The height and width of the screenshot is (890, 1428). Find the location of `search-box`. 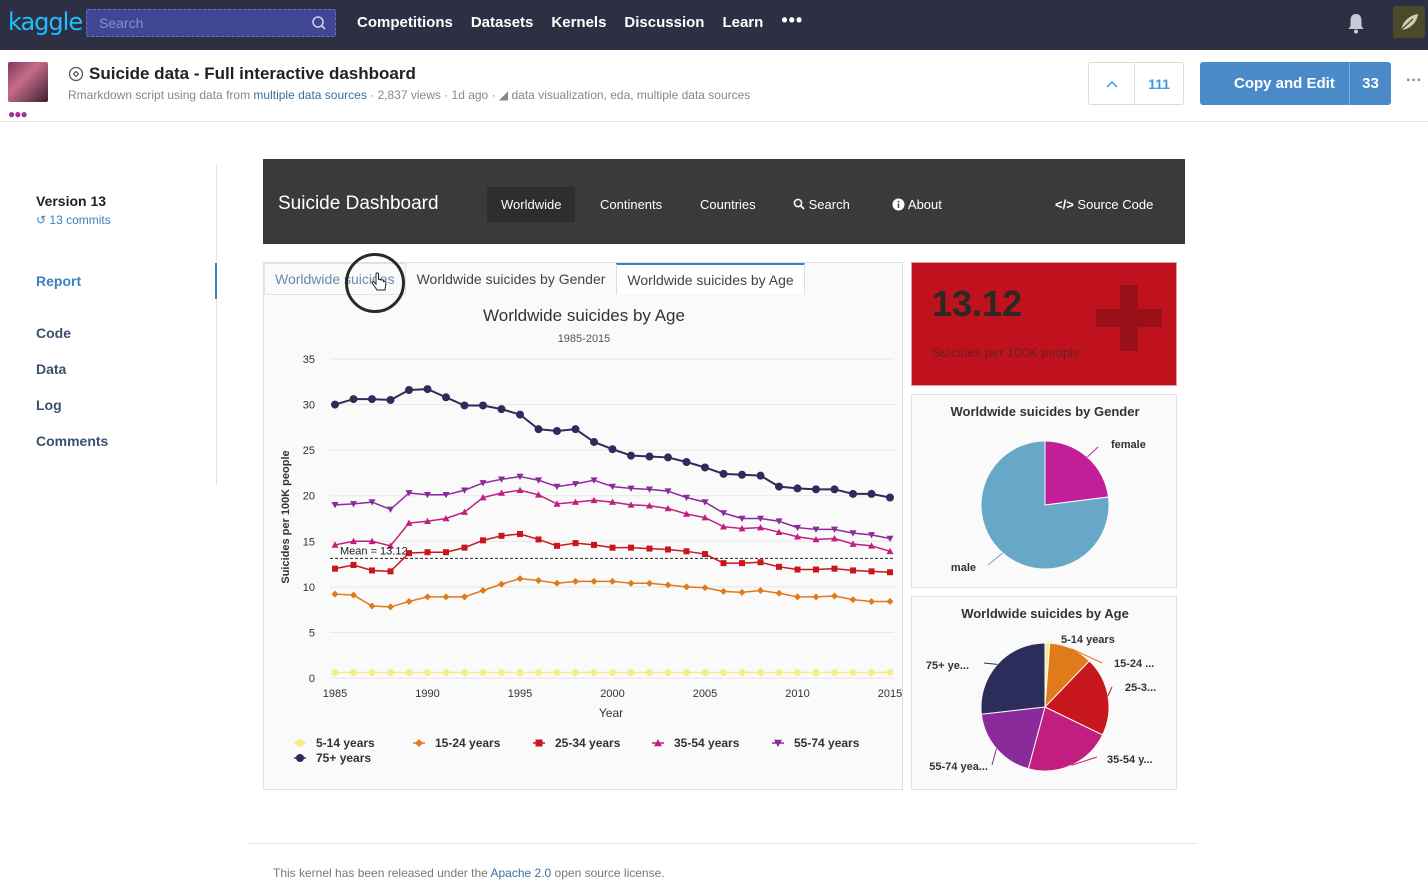

search-box is located at coordinates (211, 23).